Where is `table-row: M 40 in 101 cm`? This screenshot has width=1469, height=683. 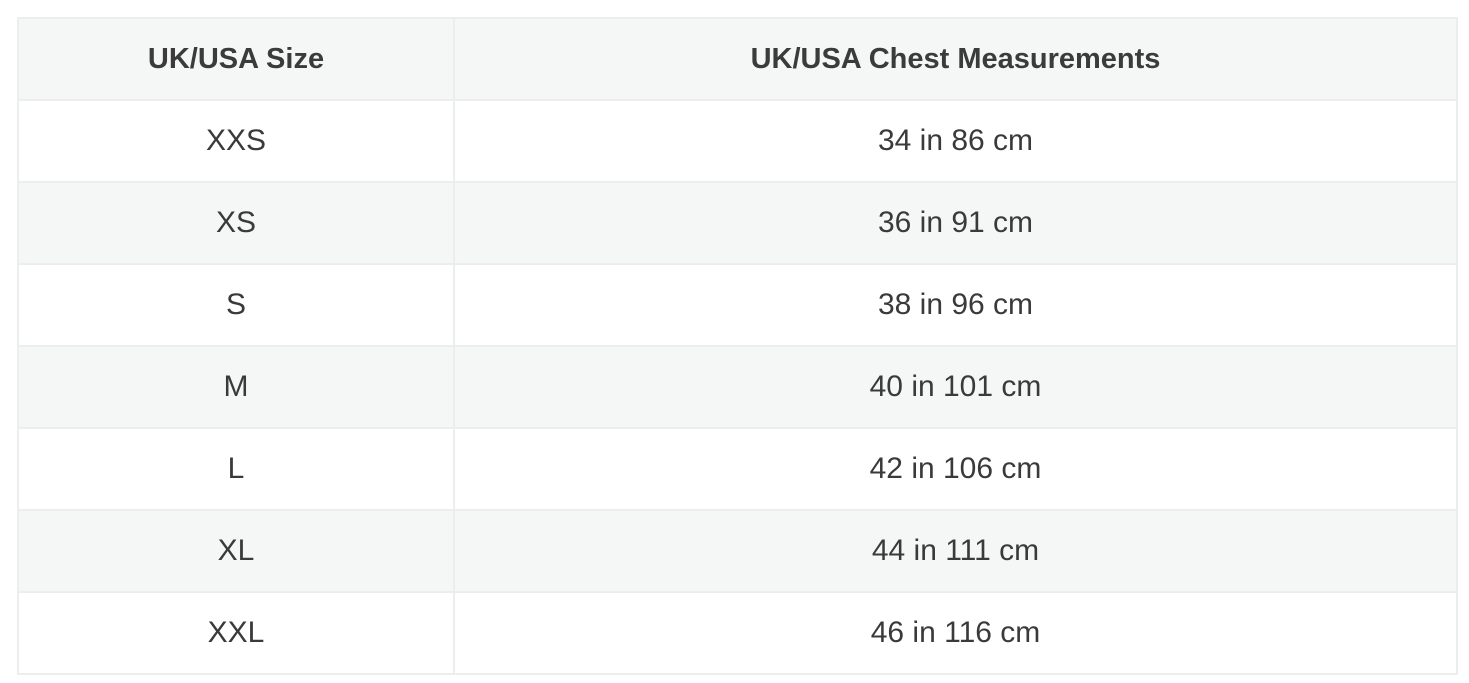
table-row: M 40 in 101 cm is located at coordinates (737, 387).